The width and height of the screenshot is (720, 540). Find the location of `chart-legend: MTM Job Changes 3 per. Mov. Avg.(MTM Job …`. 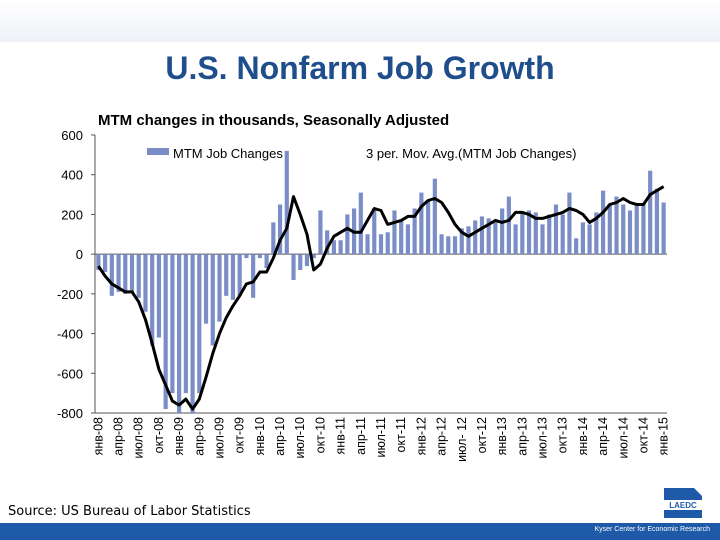

chart-legend: MTM Job Changes 3 per. Mov. Avg.(MTM Job … is located at coordinates (362, 153).